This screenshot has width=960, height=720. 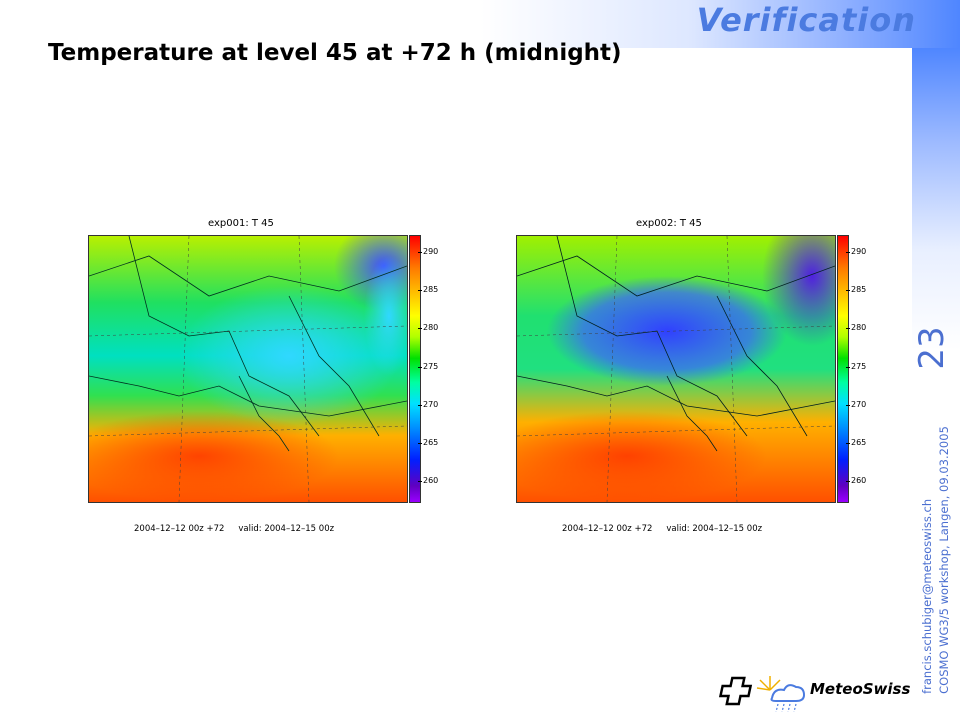 What do you see at coordinates (927, 596) in the screenshot?
I see `footer-email: francis.schubiger@meteoswiss.ch` at bounding box center [927, 596].